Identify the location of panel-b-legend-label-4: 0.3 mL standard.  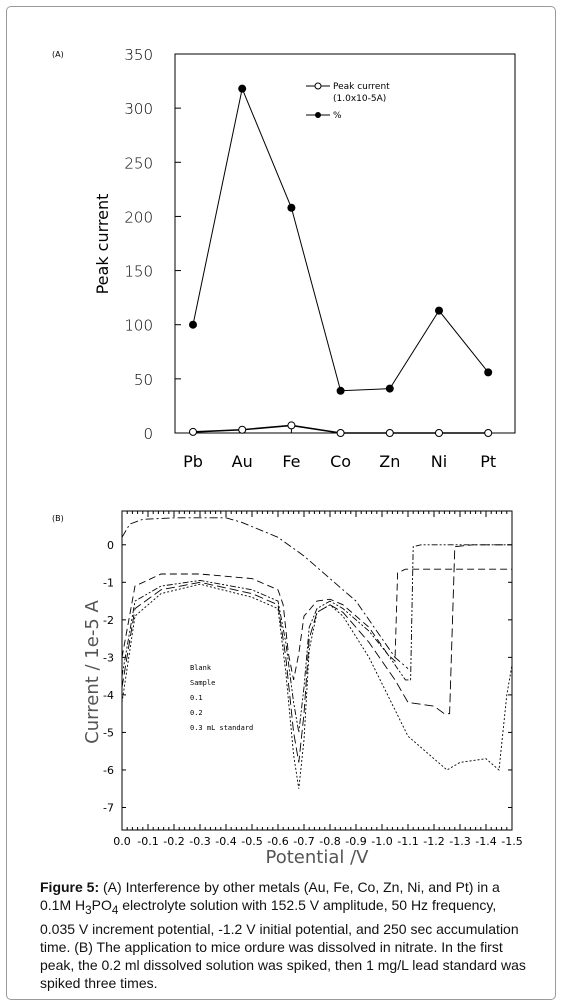
(221, 728).